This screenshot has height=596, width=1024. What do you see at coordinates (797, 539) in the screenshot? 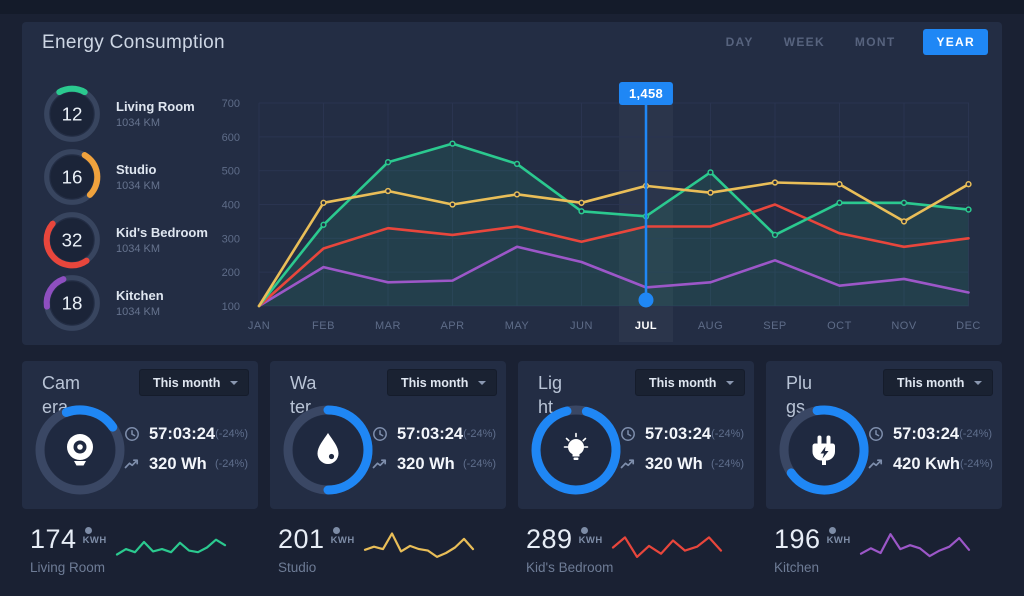
I see `kwh-value: 196` at bounding box center [797, 539].